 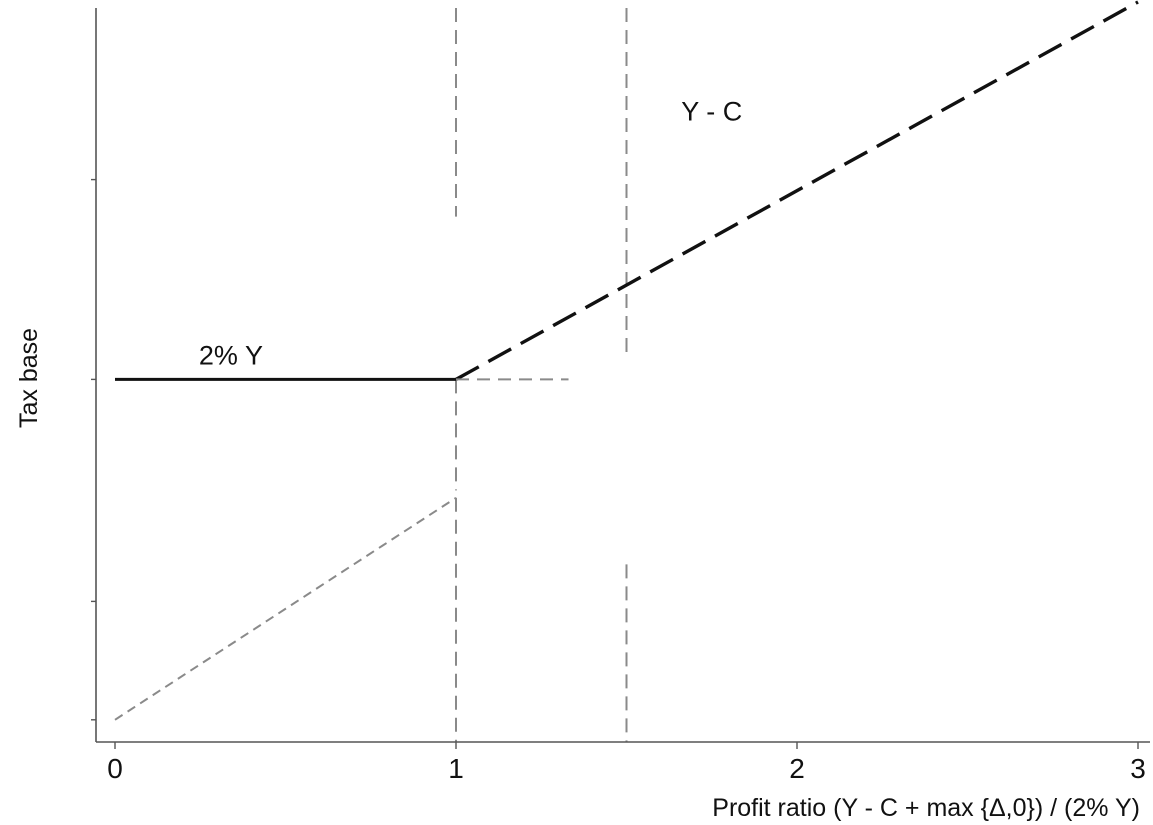 What do you see at coordinates (797, 768) in the screenshot?
I see `x-tick-label: 2` at bounding box center [797, 768].